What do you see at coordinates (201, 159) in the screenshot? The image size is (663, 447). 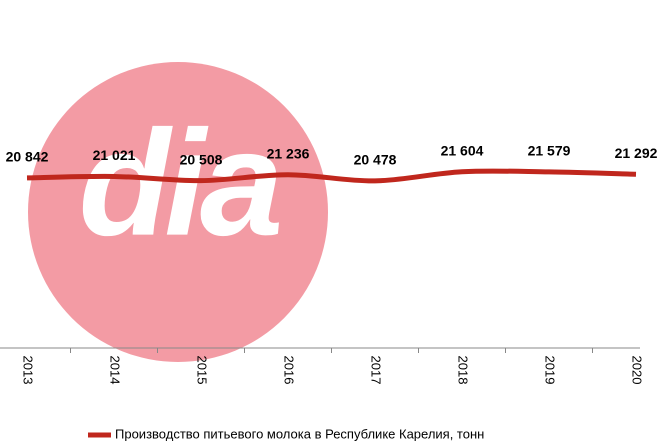 I see `data-label: 20 508` at bounding box center [201, 159].